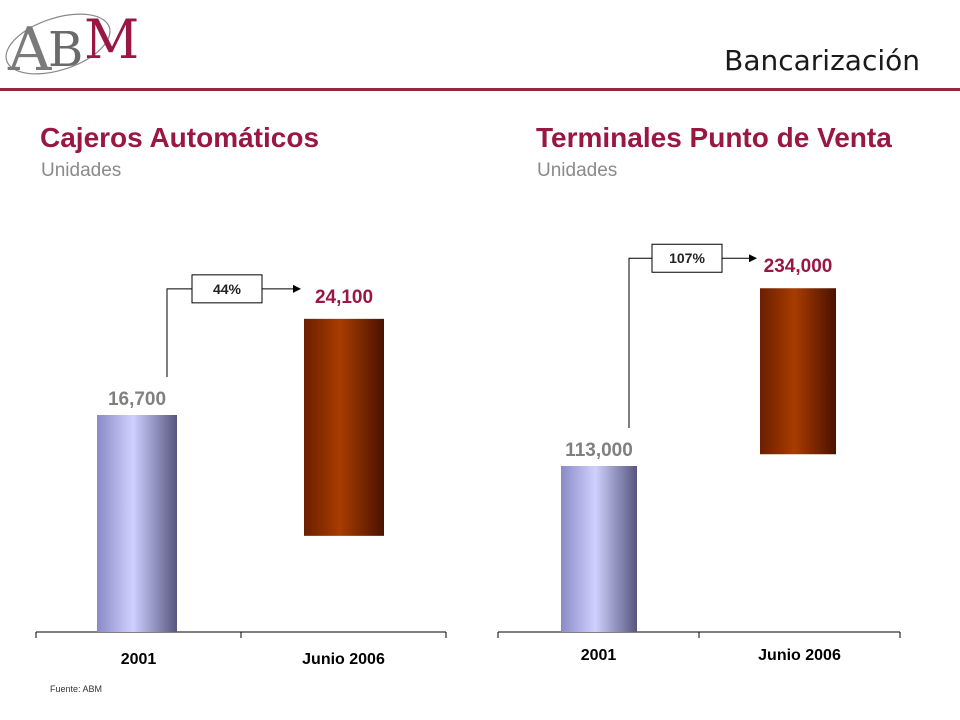 The width and height of the screenshot is (960, 720). Describe the element at coordinates (714, 137) in the screenshot. I see `chart-title-pos: Terminales Punto de Venta` at that location.